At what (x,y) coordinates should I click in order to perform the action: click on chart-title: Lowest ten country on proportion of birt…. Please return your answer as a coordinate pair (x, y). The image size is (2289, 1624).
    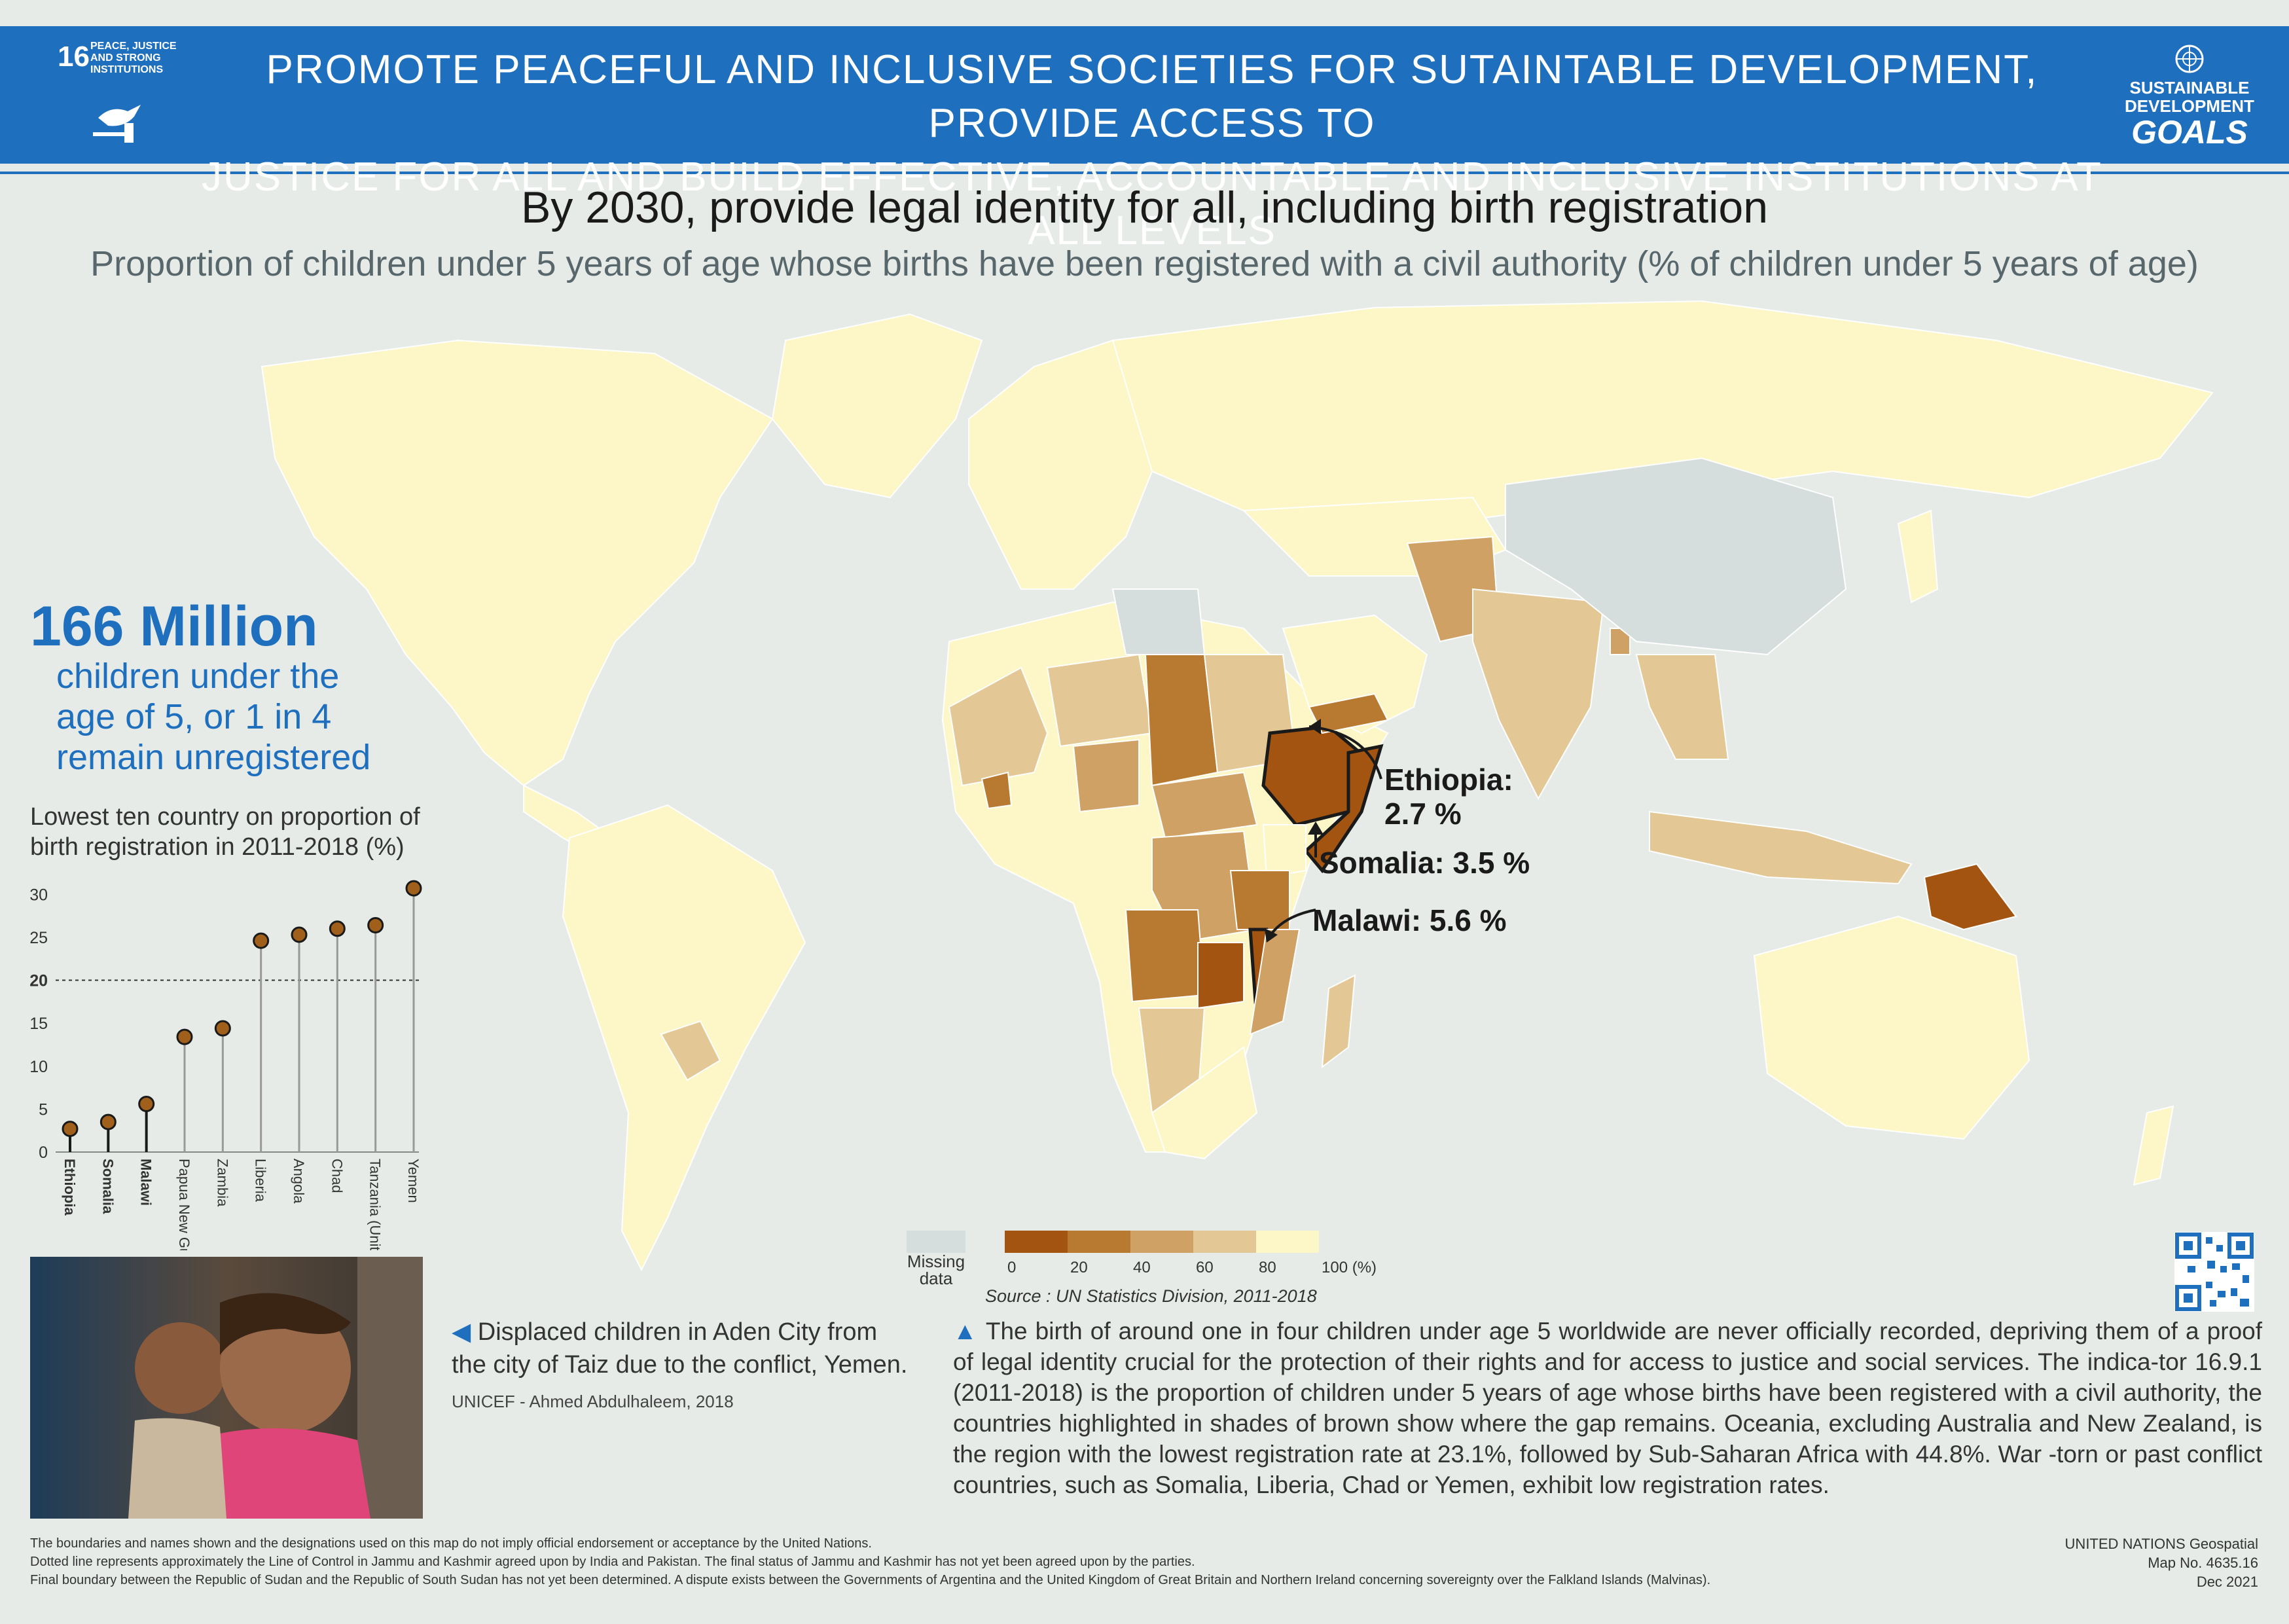
    Looking at the image, I should click on (225, 832).